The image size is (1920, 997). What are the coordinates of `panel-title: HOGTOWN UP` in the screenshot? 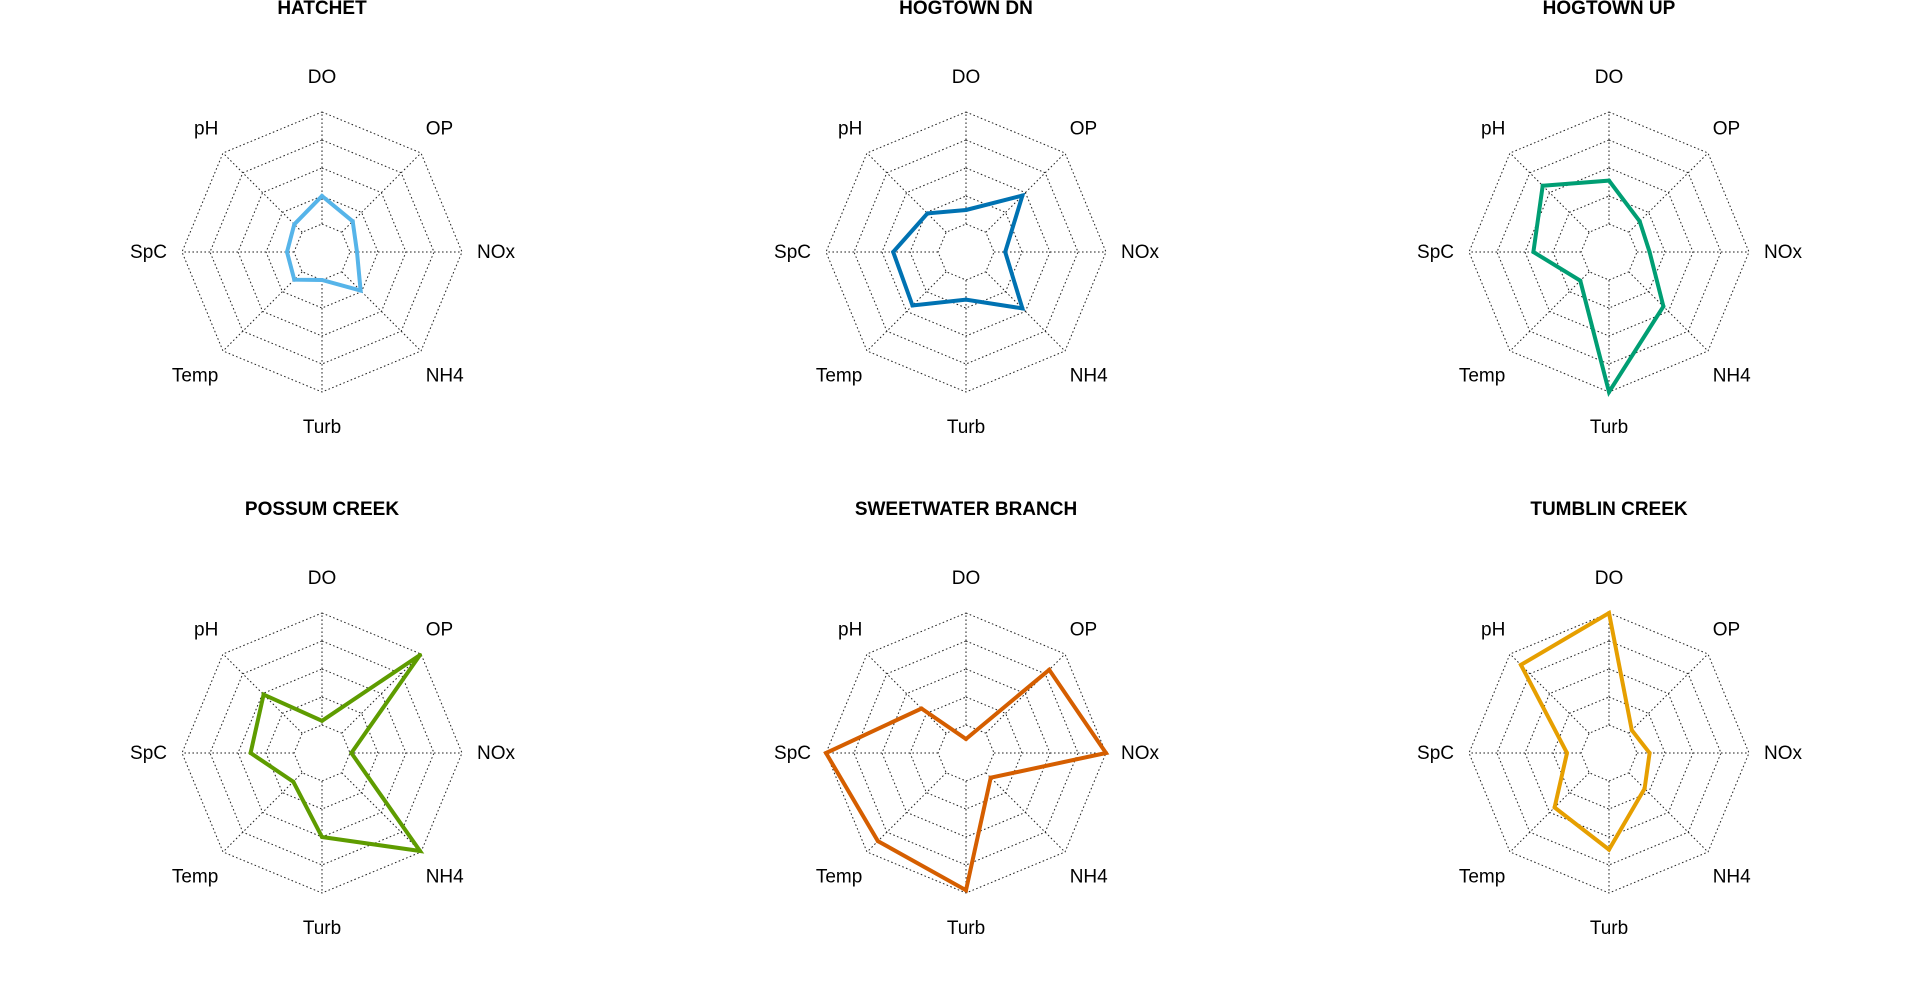 It's located at (1609, 9).